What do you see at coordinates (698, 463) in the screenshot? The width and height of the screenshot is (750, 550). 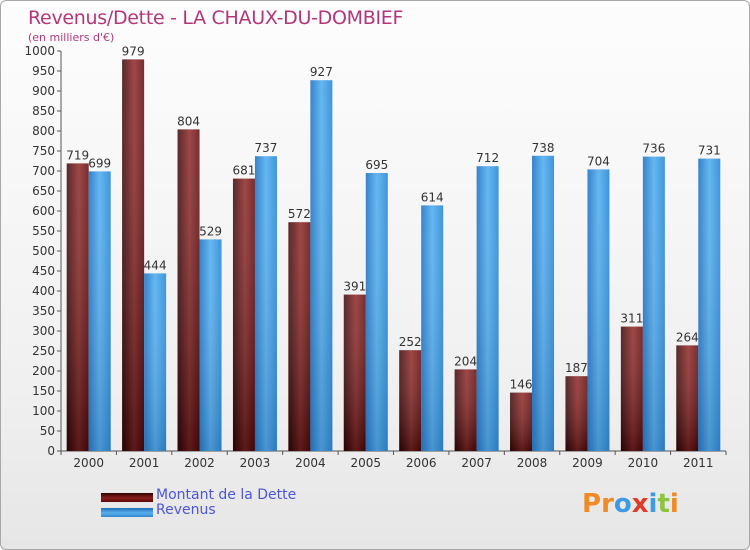 I see `x-tick-label: 2011` at bounding box center [698, 463].